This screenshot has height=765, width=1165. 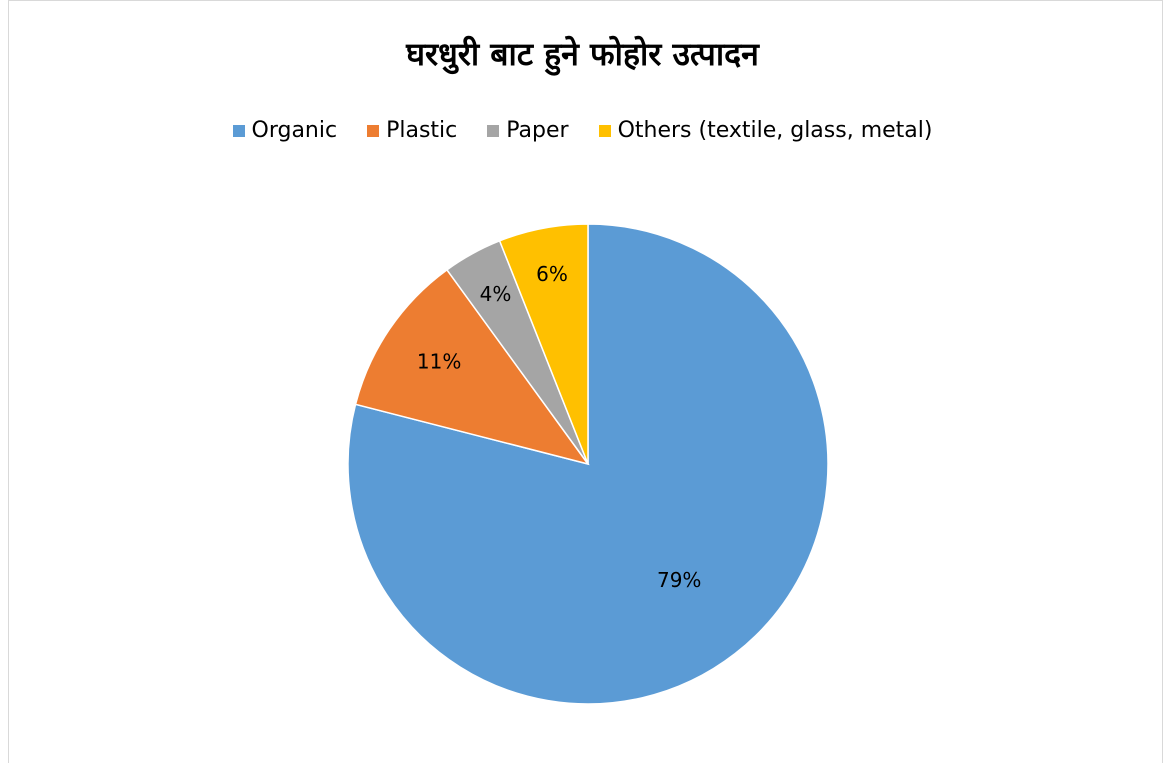 What do you see at coordinates (472, 367) in the screenshot?
I see `pie-slice-plastic` at bounding box center [472, 367].